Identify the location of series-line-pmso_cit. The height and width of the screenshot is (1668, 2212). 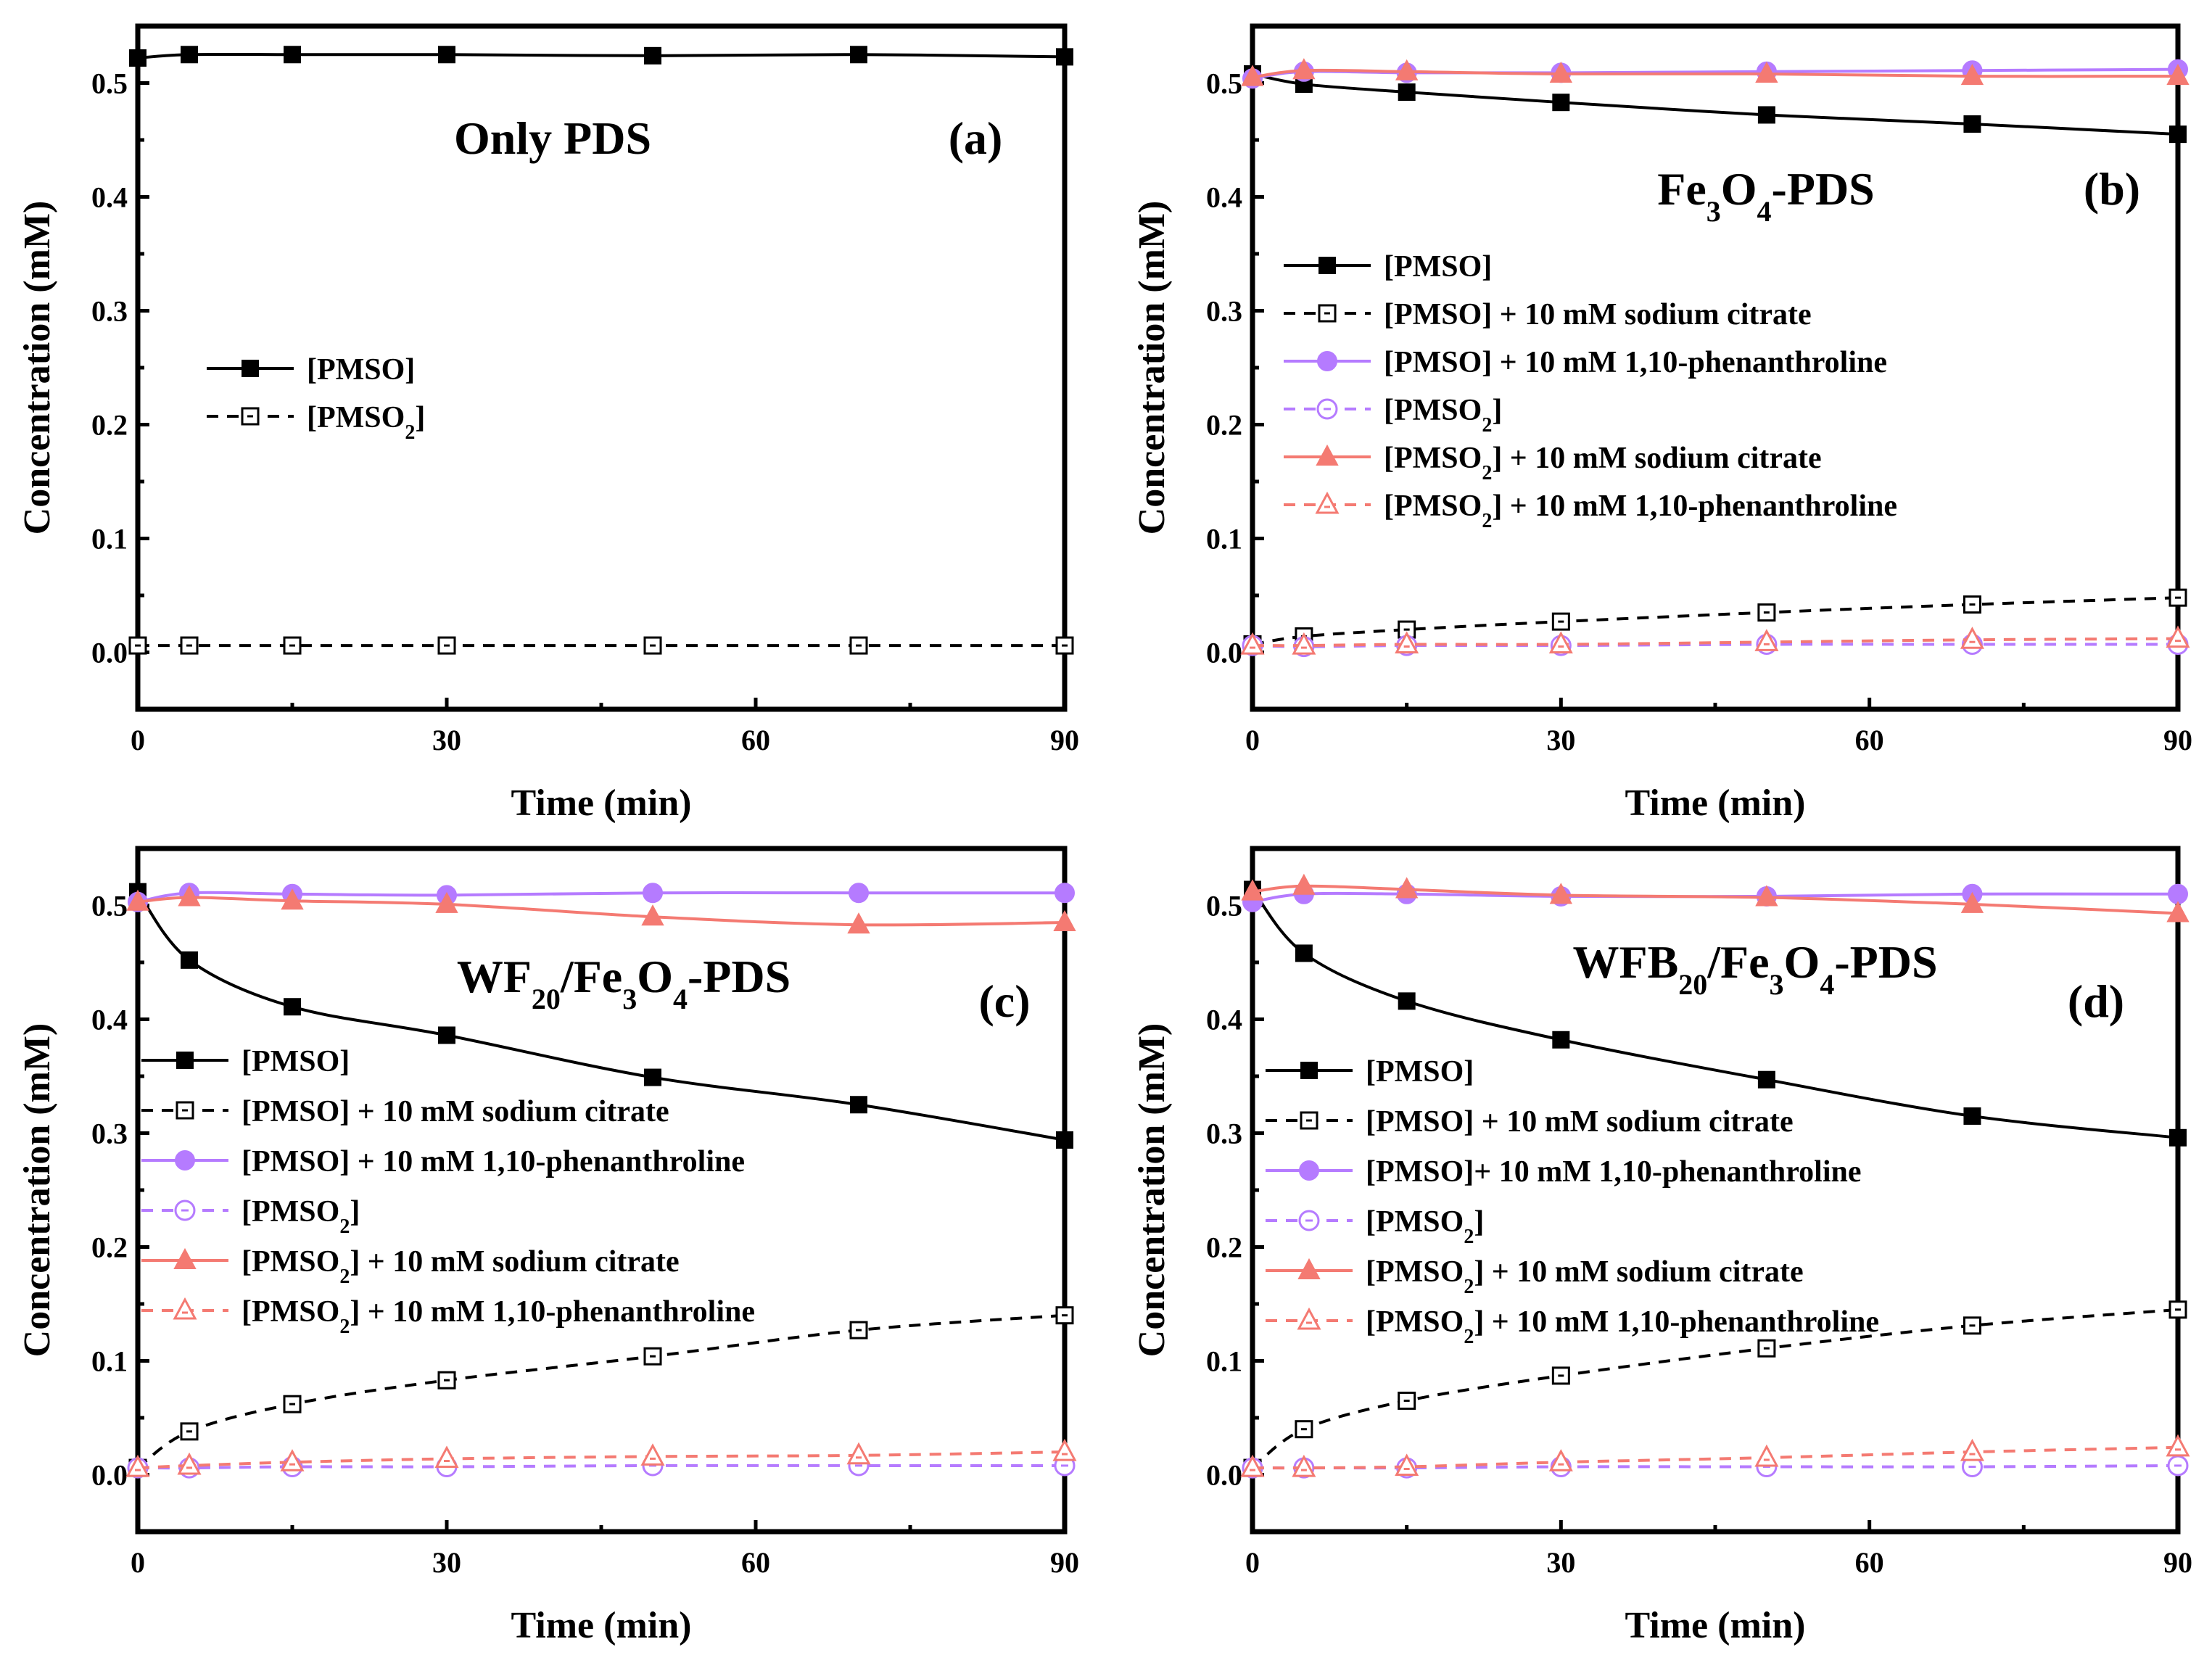
(1715, 1388).